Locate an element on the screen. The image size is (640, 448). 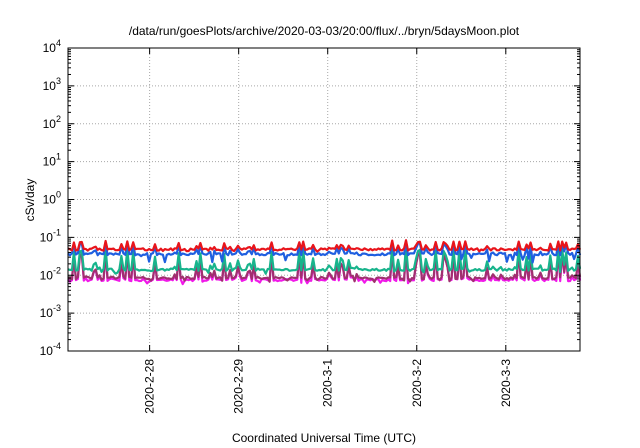
y-tick-label: 10¹ is located at coordinates (52, 160).